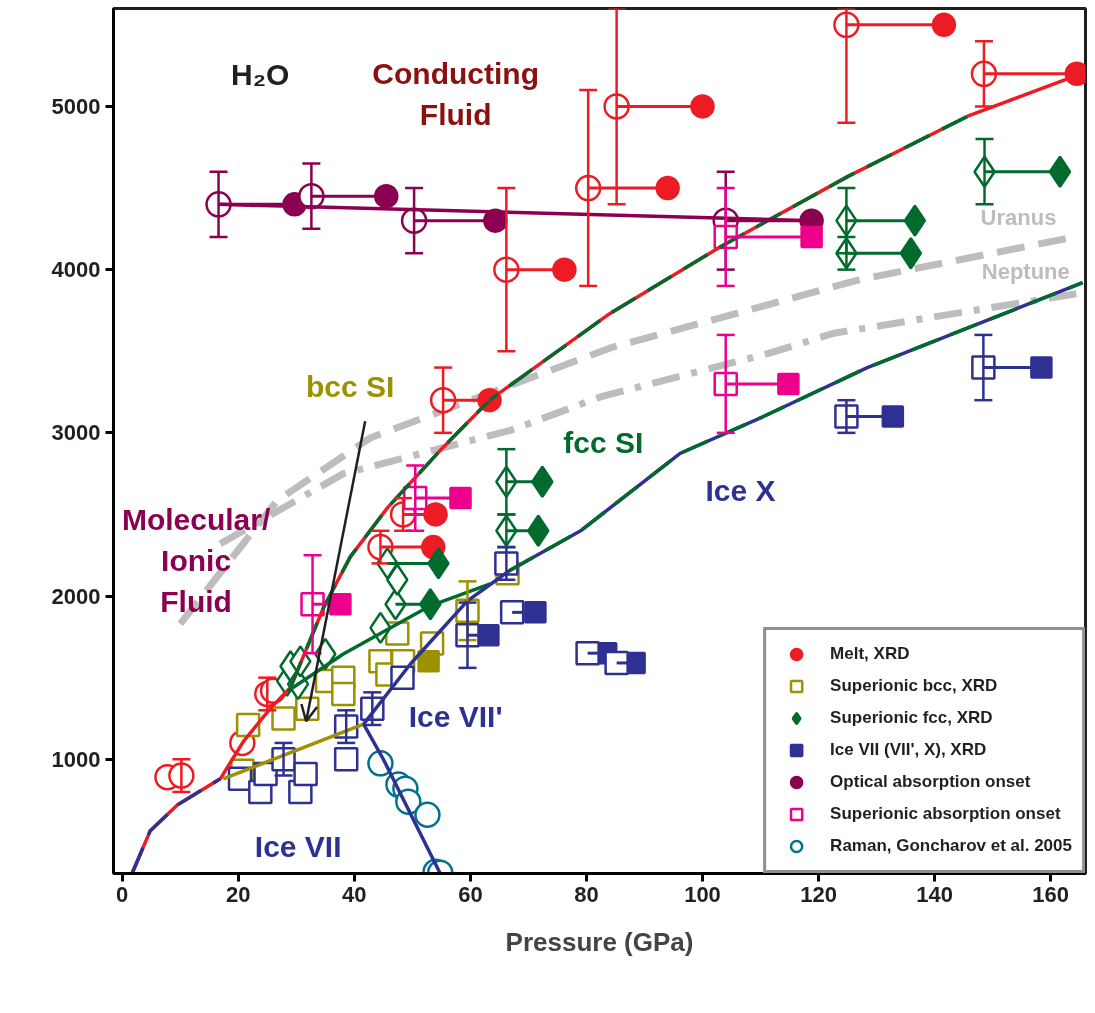 The height and width of the screenshot is (1013, 1095). What do you see at coordinates (951, 846) in the screenshot?
I see `legend-label: Raman, Goncharov et al. 2005` at bounding box center [951, 846].